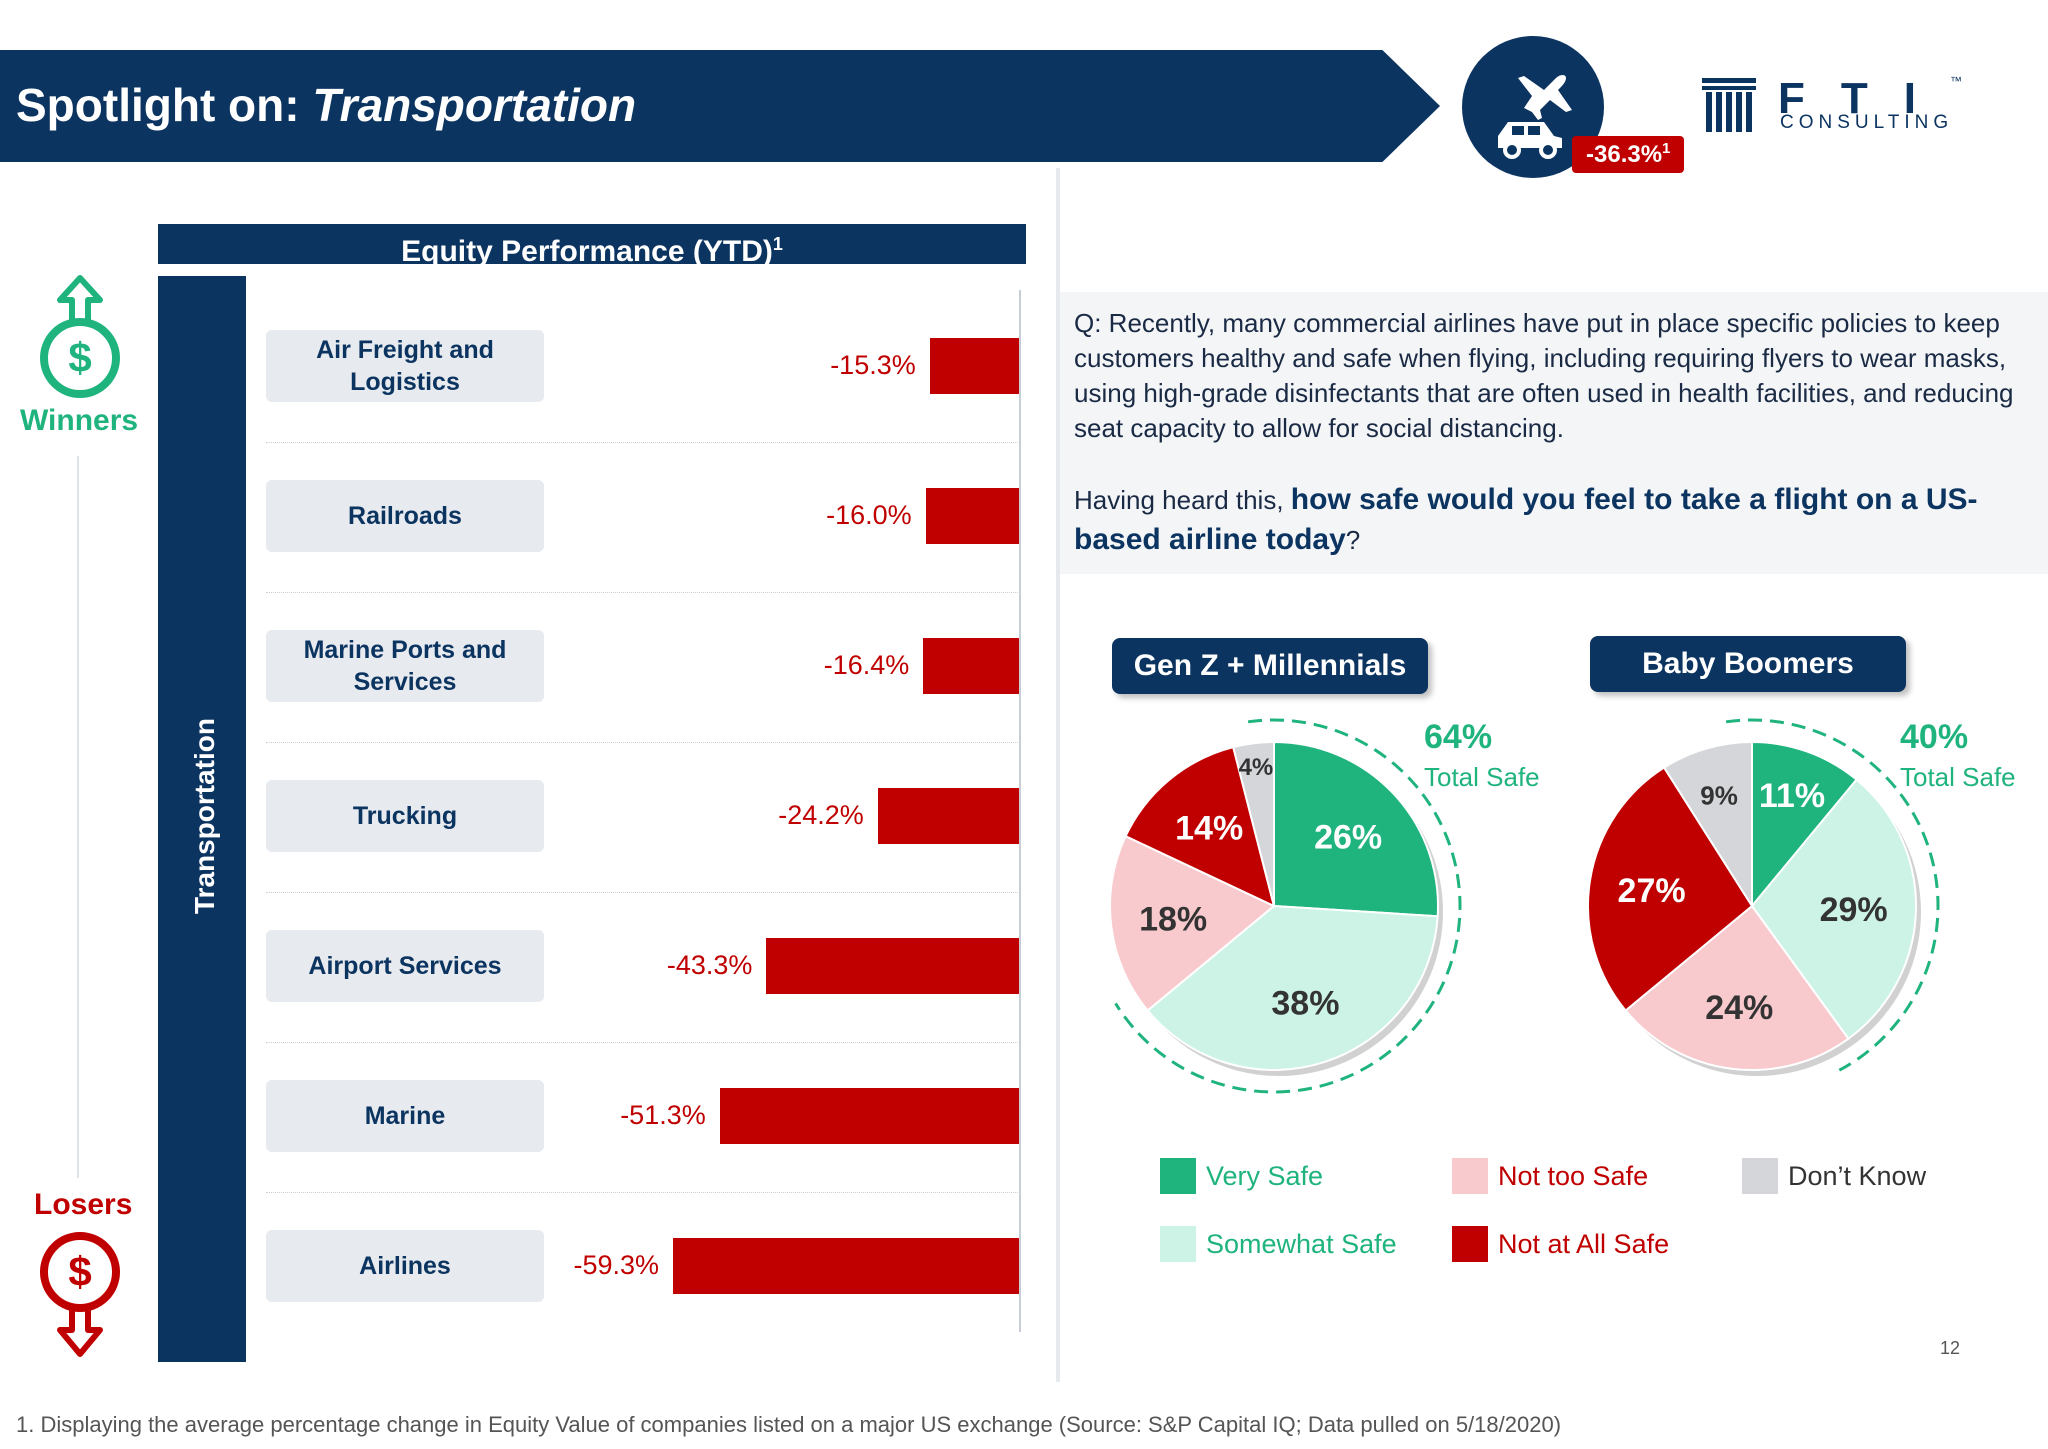  What do you see at coordinates (78, 817) in the screenshot?
I see `winners-losers-axis` at bounding box center [78, 817].